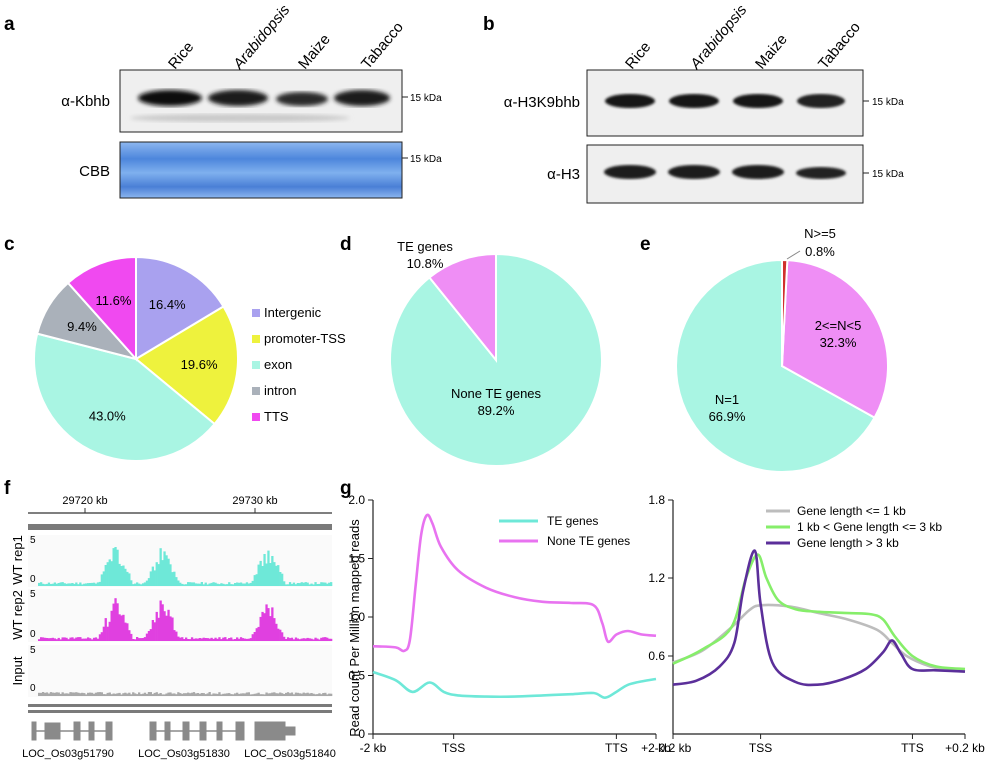 The image size is (1000, 761). I want to click on y-tick-label: 2.0, so click(356, 500).